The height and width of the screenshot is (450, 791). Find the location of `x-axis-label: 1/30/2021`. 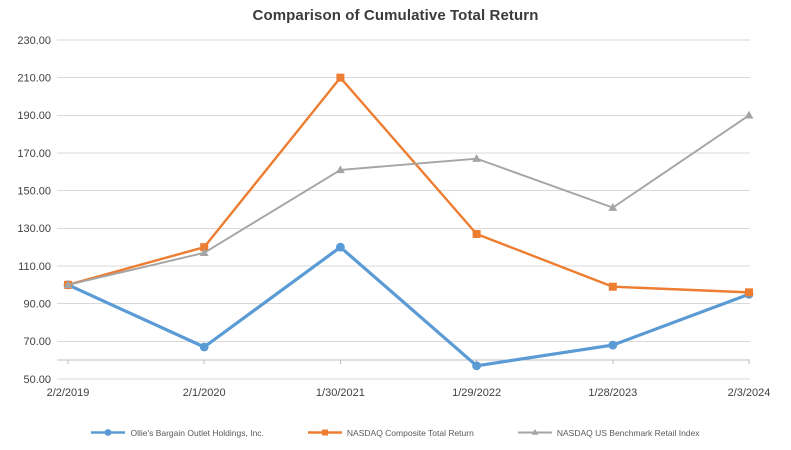

x-axis-label: 1/30/2021 is located at coordinates (340, 393).